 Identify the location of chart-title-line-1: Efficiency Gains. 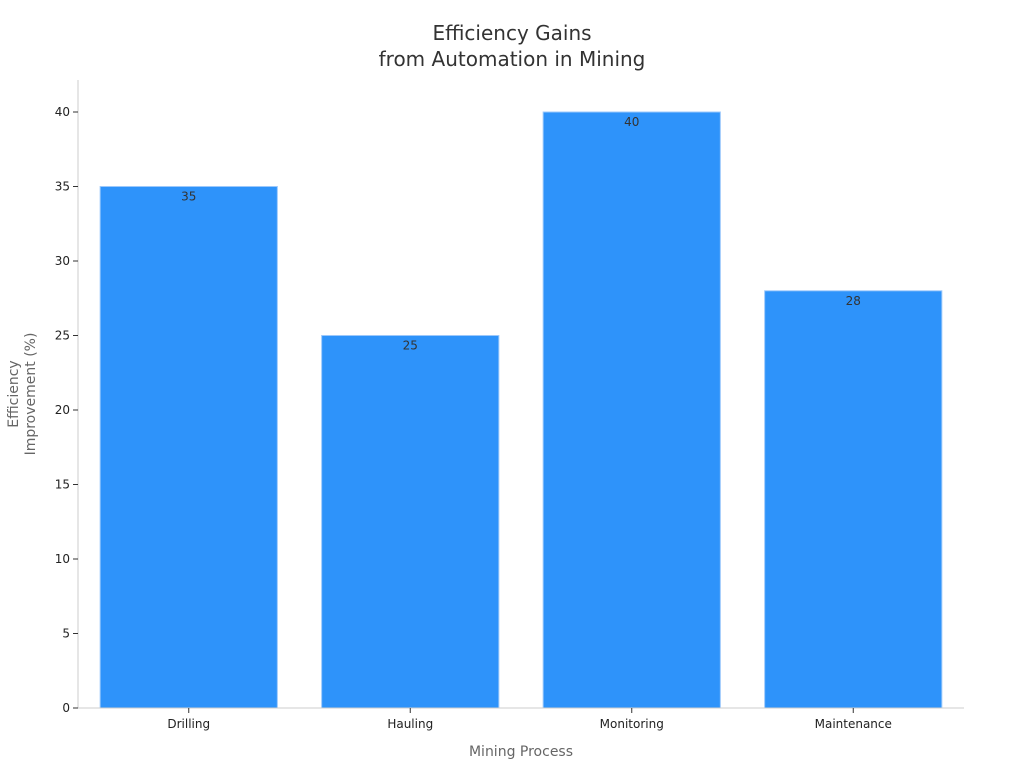
(511, 33).